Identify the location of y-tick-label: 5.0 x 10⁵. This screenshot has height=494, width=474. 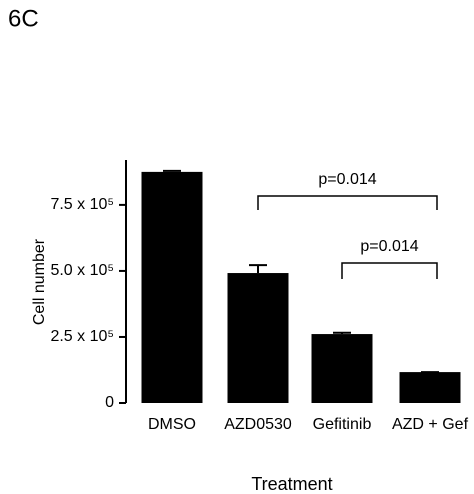
(82, 270).